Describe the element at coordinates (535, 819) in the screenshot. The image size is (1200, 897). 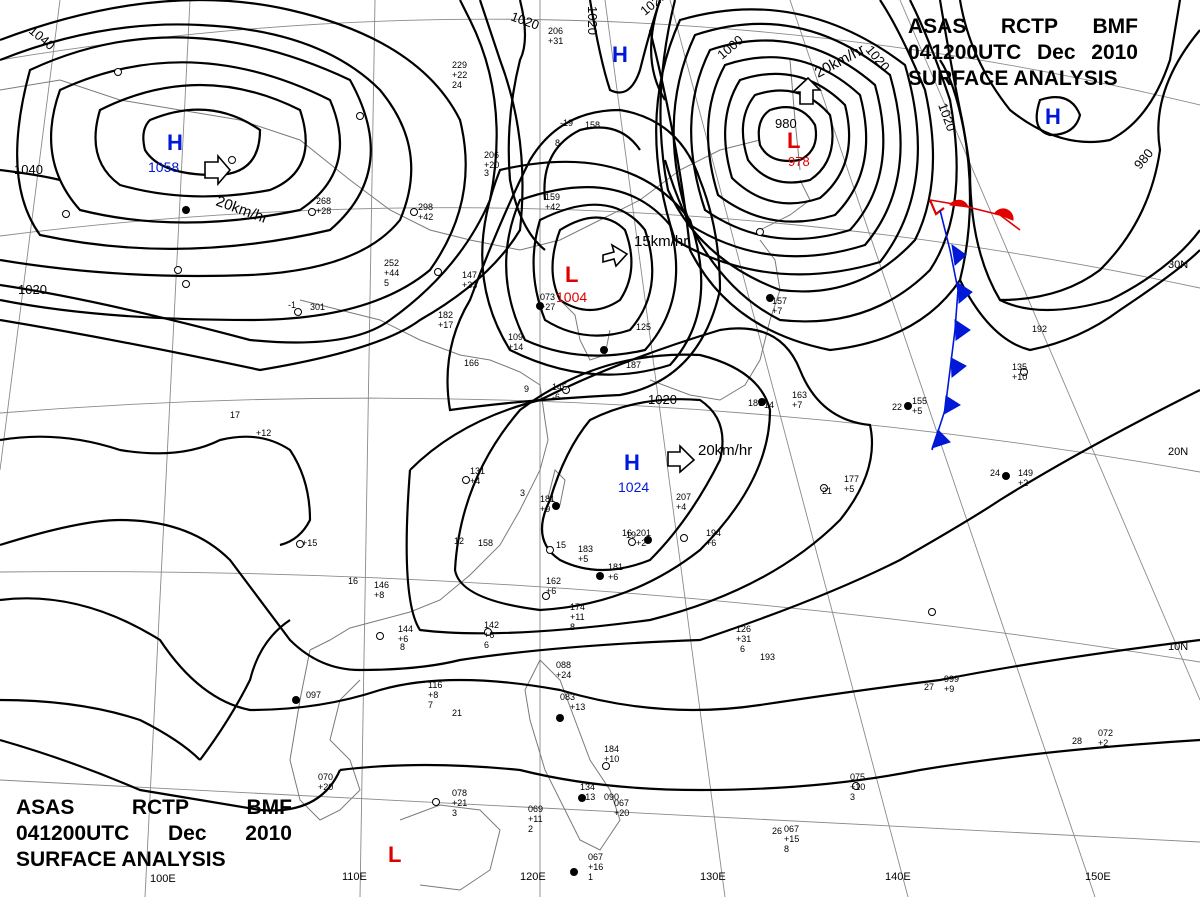
I see `station-value: +11` at that location.